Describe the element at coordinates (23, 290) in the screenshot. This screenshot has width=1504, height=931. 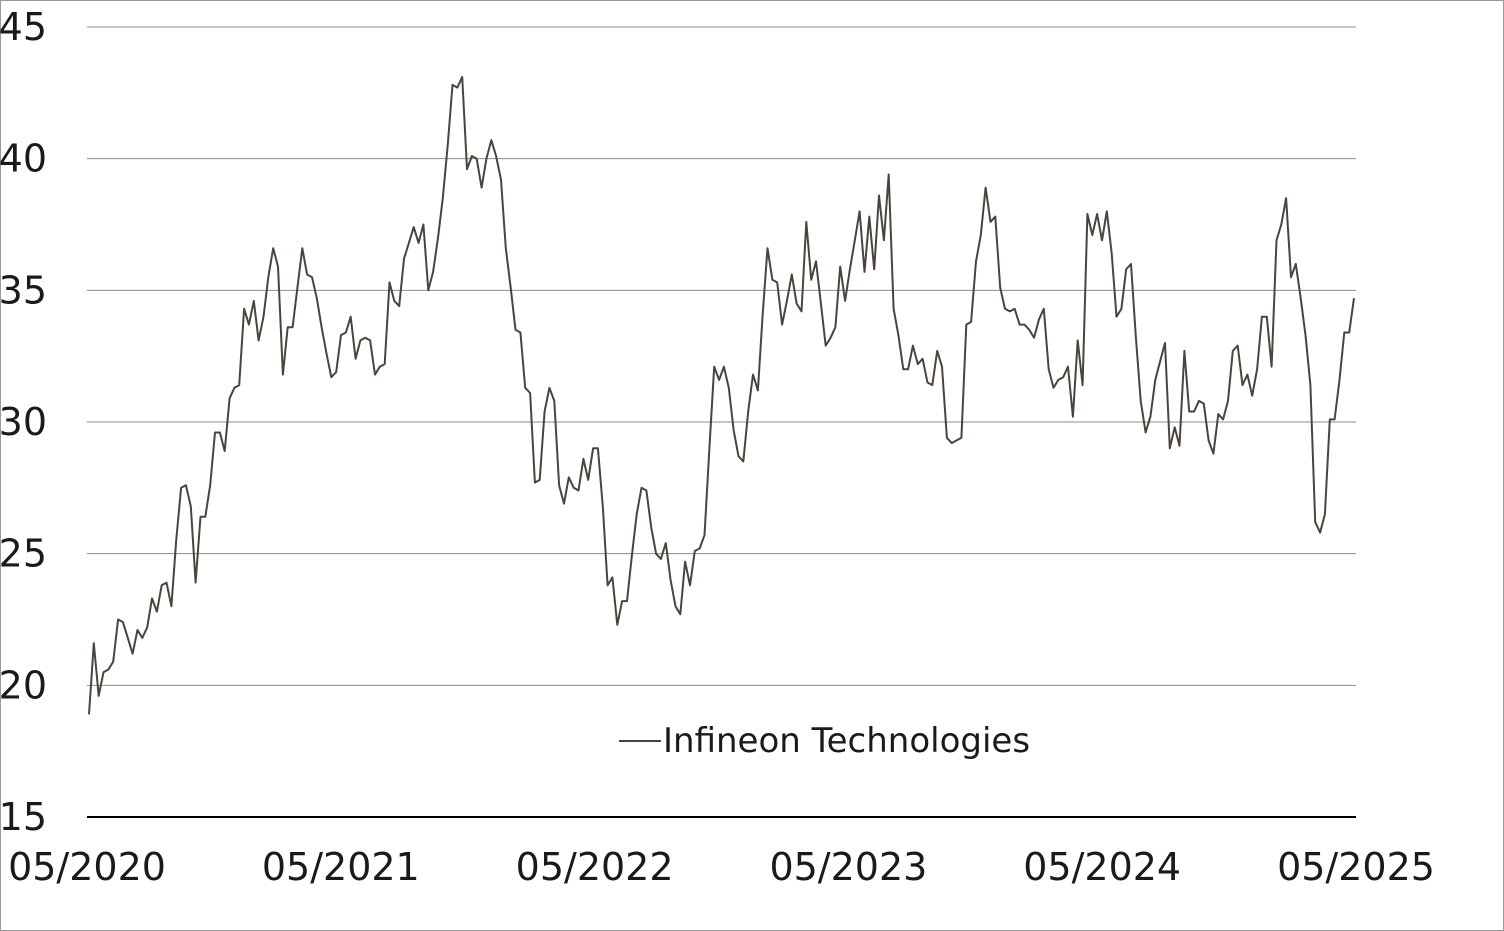
I see `y-tick-label-35: 35` at that location.